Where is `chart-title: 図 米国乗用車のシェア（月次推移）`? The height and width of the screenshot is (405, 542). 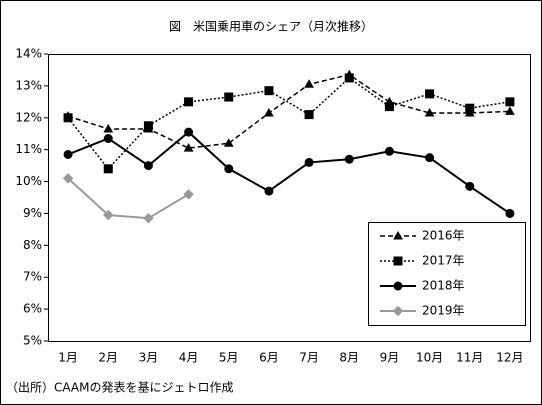
chart-title: 図 米国乗用車のシェア（月次推移） is located at coordinates (271, 27).